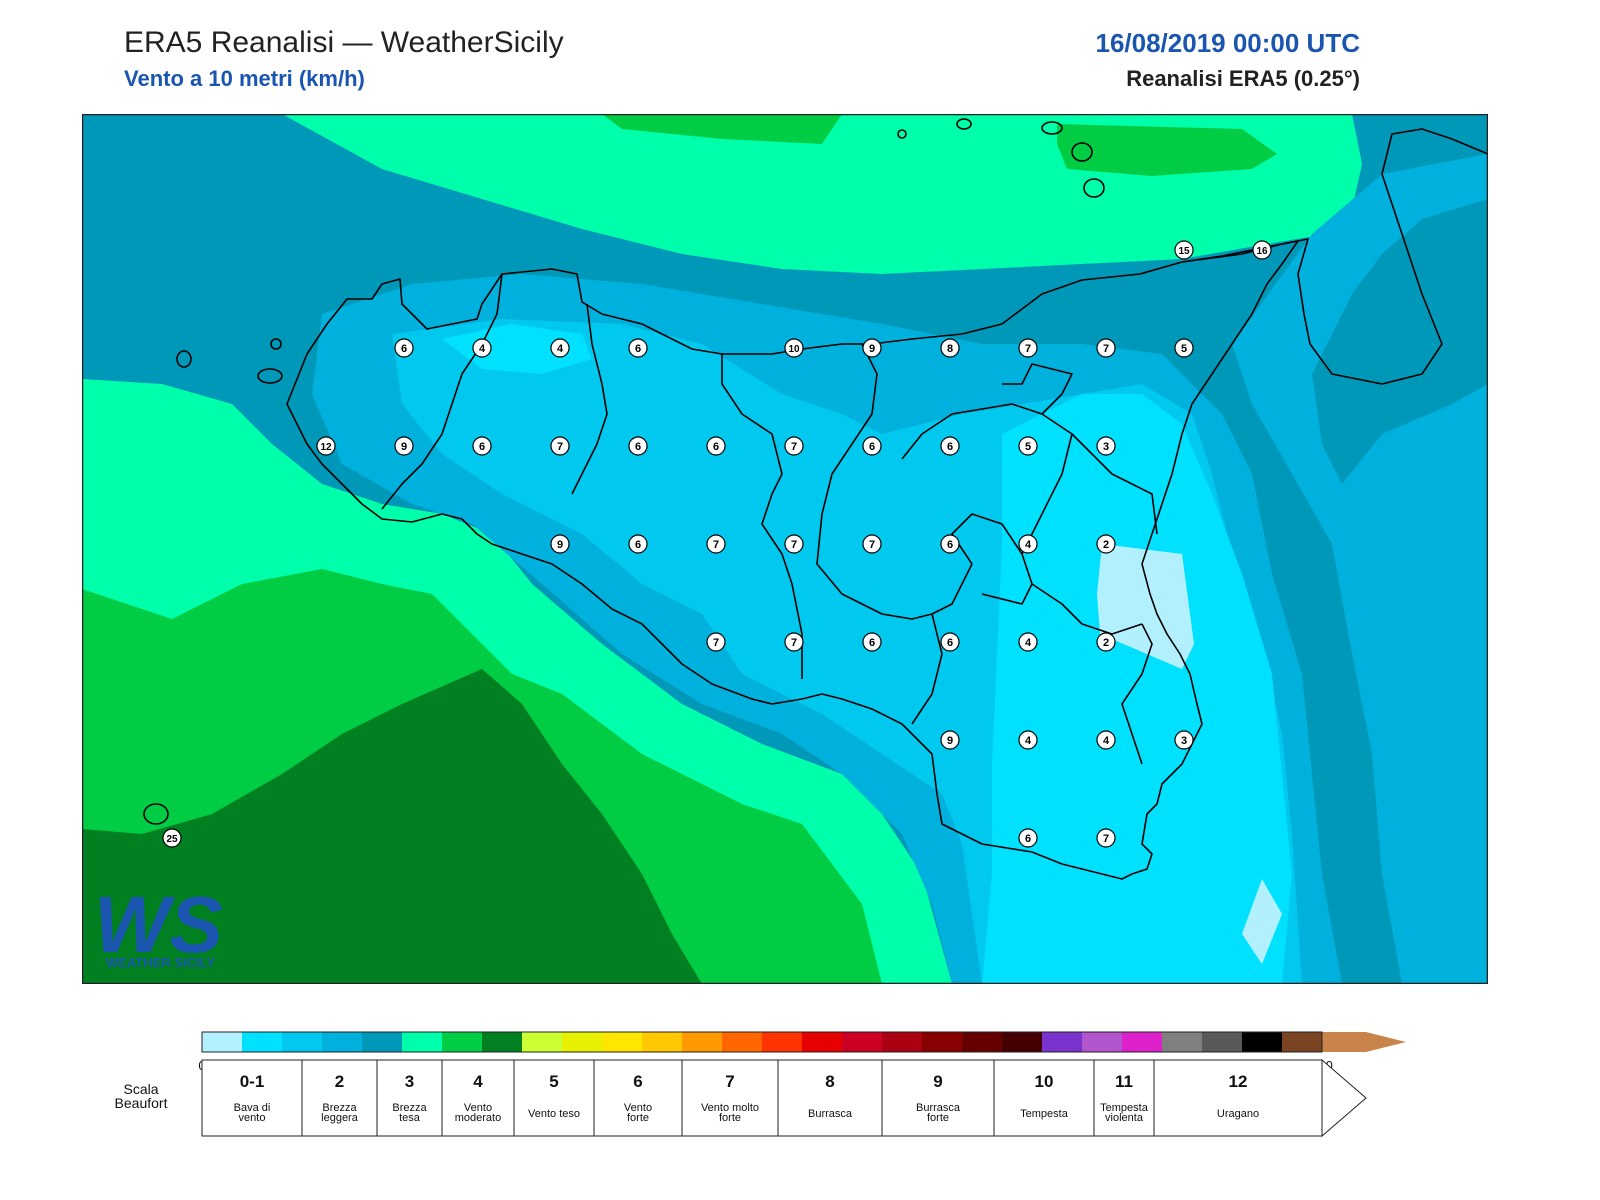  I want to click on beaufort-description: Vento teso, so click(554, 1114).